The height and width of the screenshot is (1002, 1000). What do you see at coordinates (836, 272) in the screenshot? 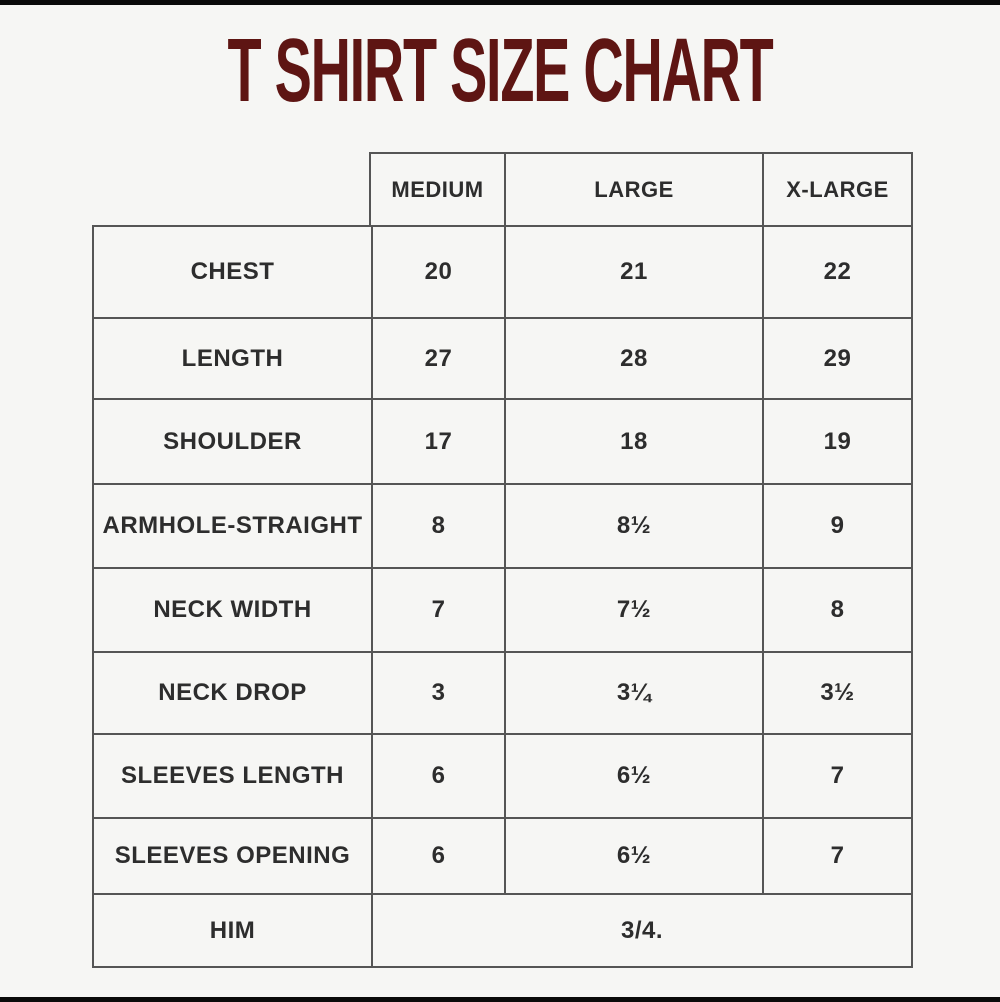
I see `cell-chest-xlarge: 22` at bounding box center [836, 272].